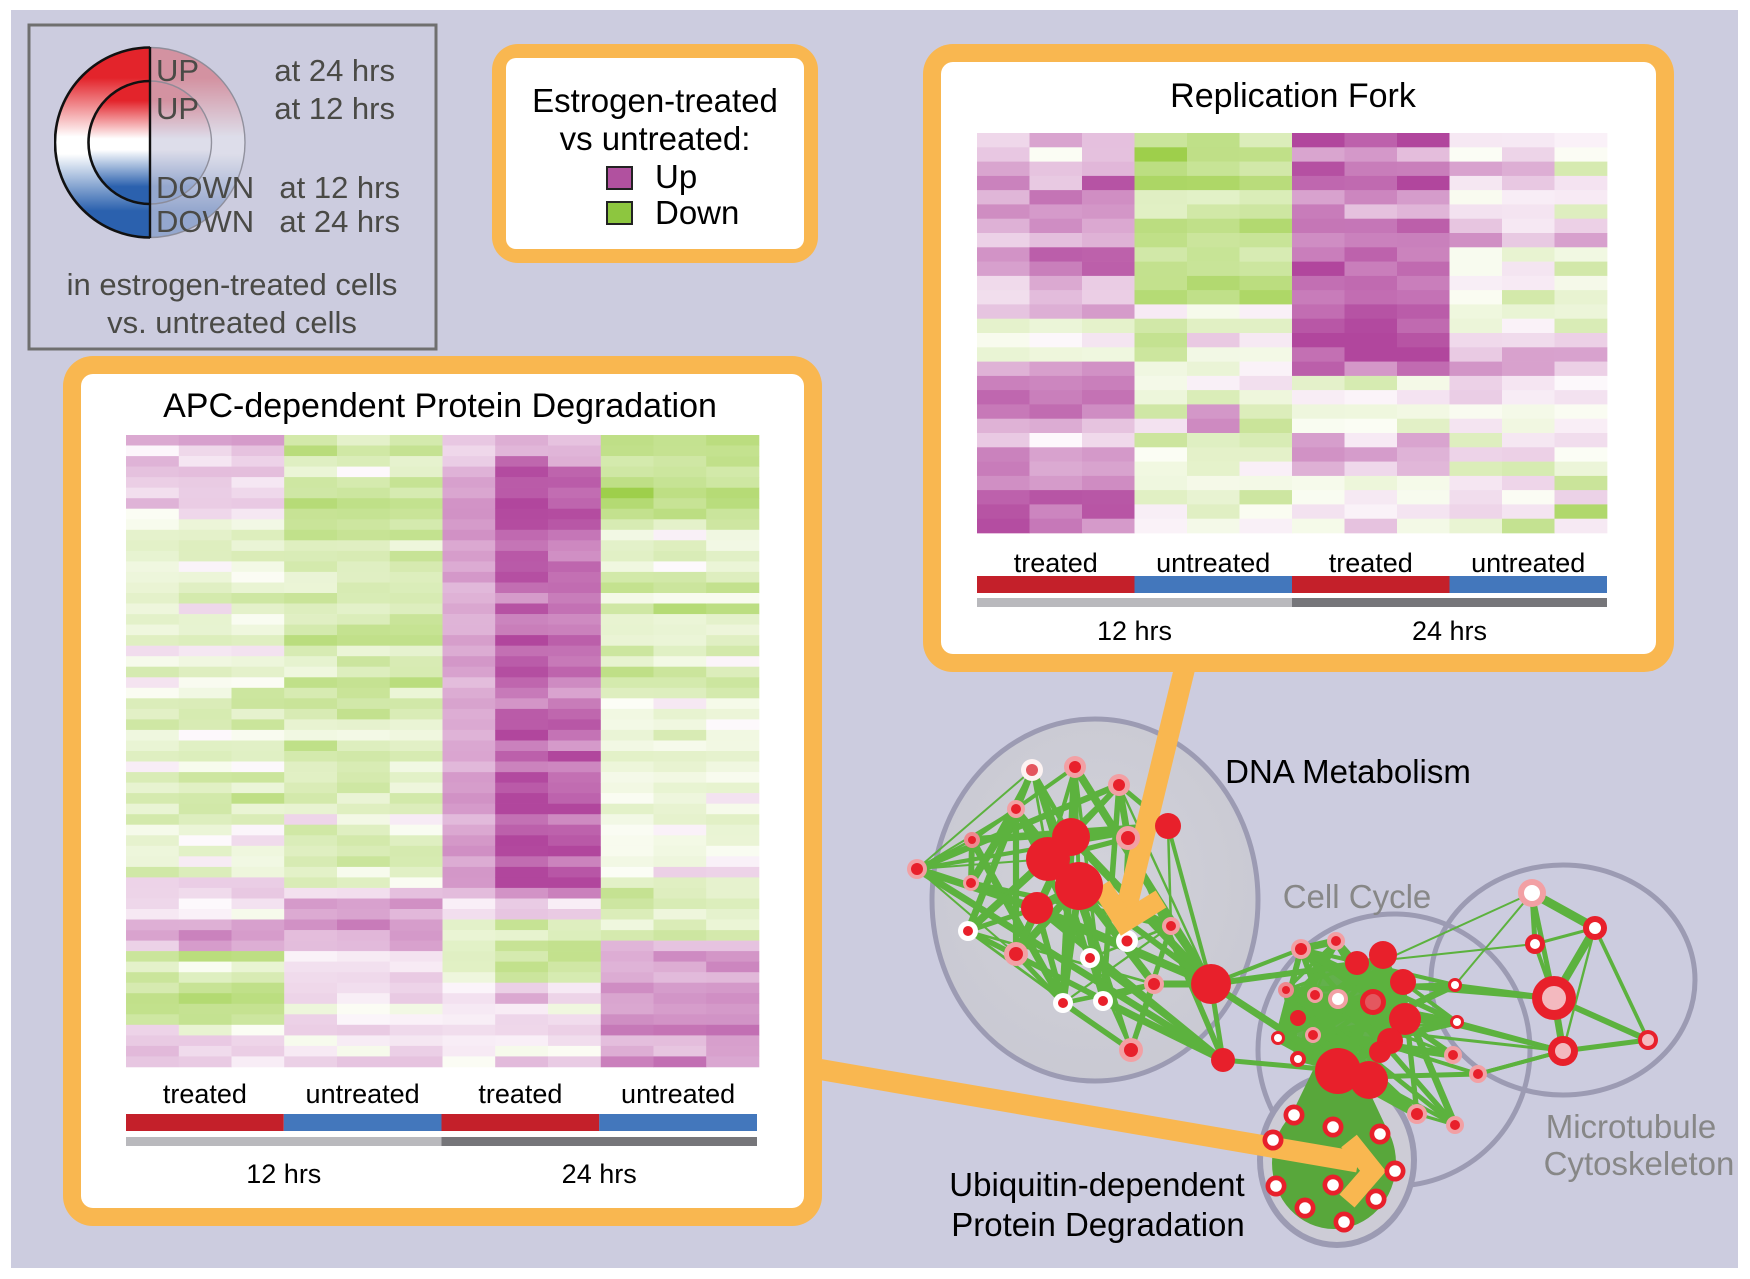 The height and width of the screenshot is (1279, 1750). I want to click on svg-text: Cell Cycle, so click(1357, 896).